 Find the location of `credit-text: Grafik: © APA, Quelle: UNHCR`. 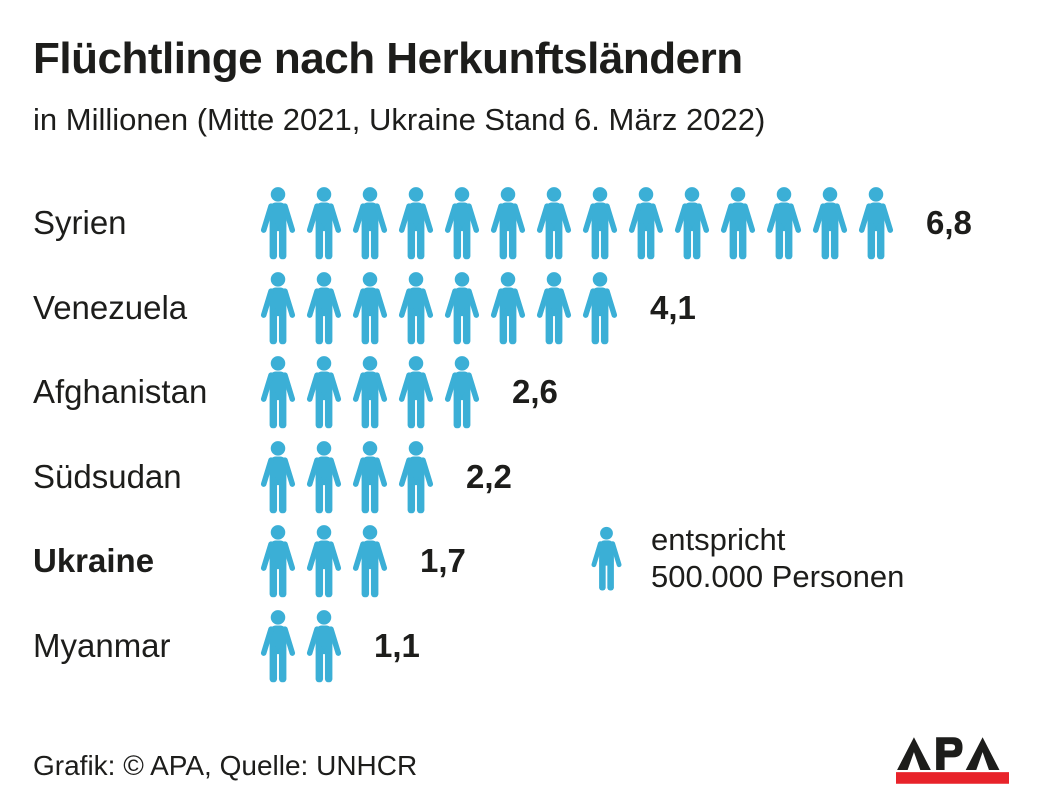

credit-text: Grafik: © APA, Quelle: UNHCR is located at coordinates (225, 765).